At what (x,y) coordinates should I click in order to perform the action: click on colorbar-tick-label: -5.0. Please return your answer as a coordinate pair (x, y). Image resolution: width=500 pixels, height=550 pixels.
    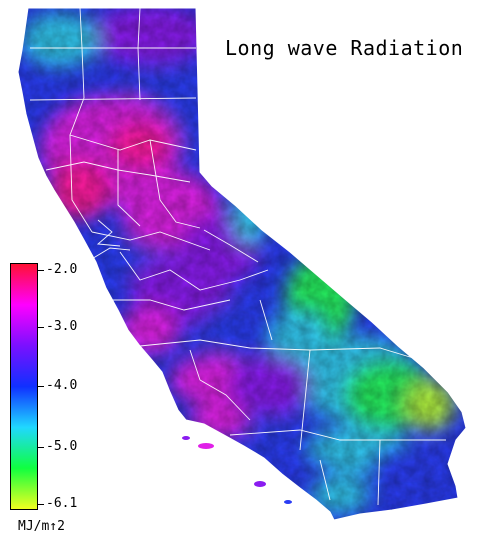
    Looking at the image, I should click on (62, 446).